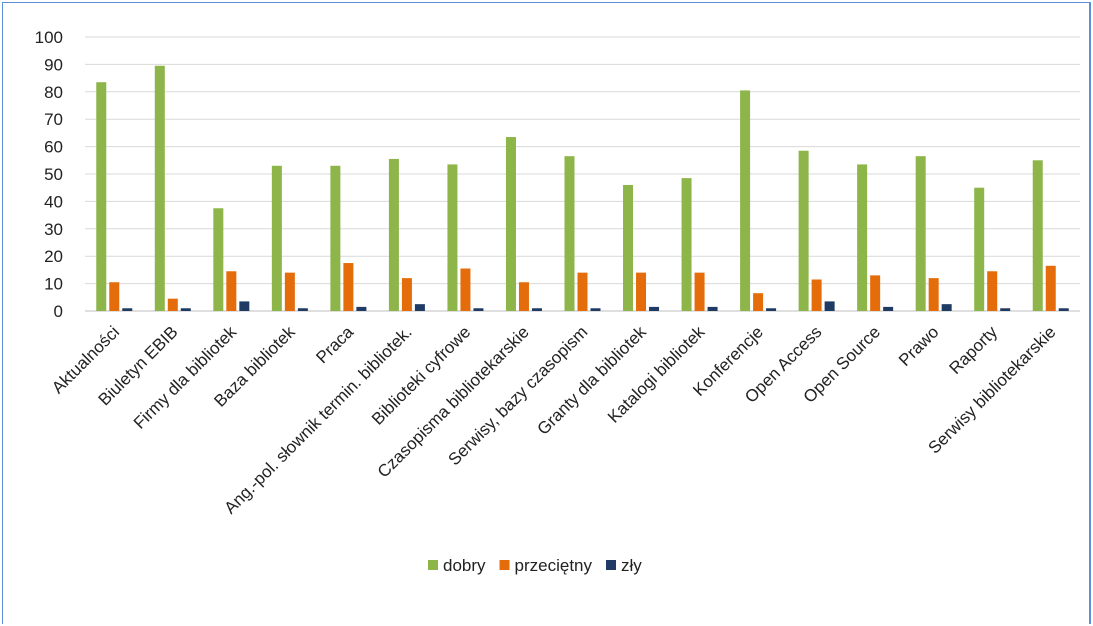 This screenshot has width=1093, height=626. I want to click on legend-label-dobry: dobry, so click(464, 565).